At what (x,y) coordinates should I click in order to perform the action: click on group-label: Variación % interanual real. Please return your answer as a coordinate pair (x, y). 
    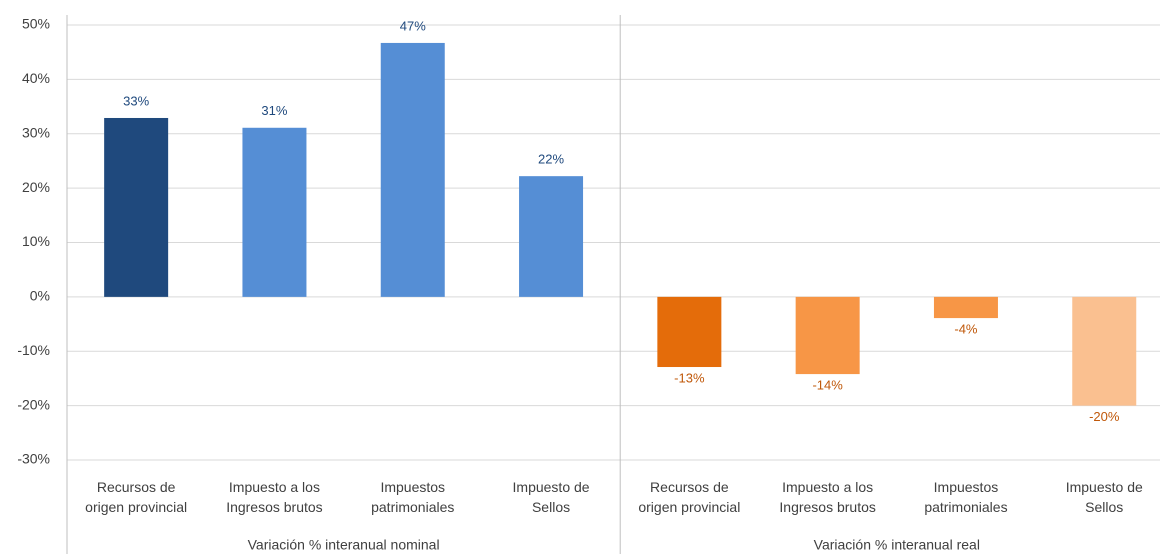
    Looking at the image, I should click on (897, 545).